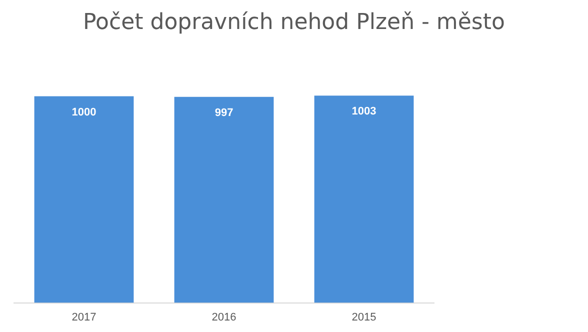 This screenshot has height=332, width=588. What do you see at coordinates (84, 112) in the screenshot?
I see `data-label: 1000` at bounding box center [84, 112].